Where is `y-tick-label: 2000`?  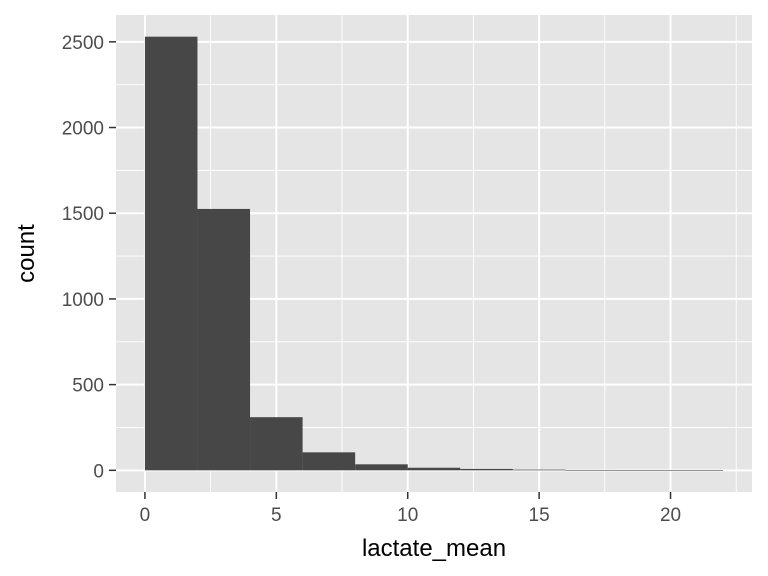
y-tick-label: 2000 is located at coordinates (83, 129).